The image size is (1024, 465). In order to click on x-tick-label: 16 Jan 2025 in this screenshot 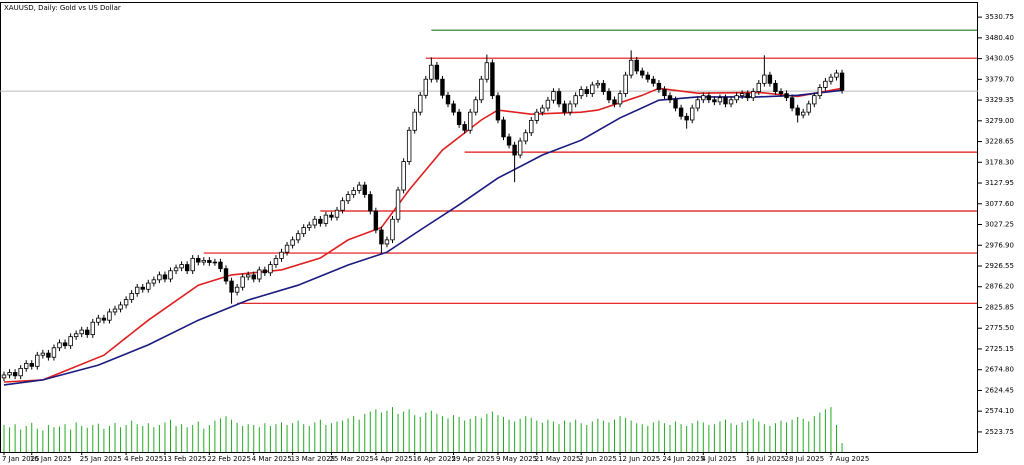, I will do `click(51, 459)`.